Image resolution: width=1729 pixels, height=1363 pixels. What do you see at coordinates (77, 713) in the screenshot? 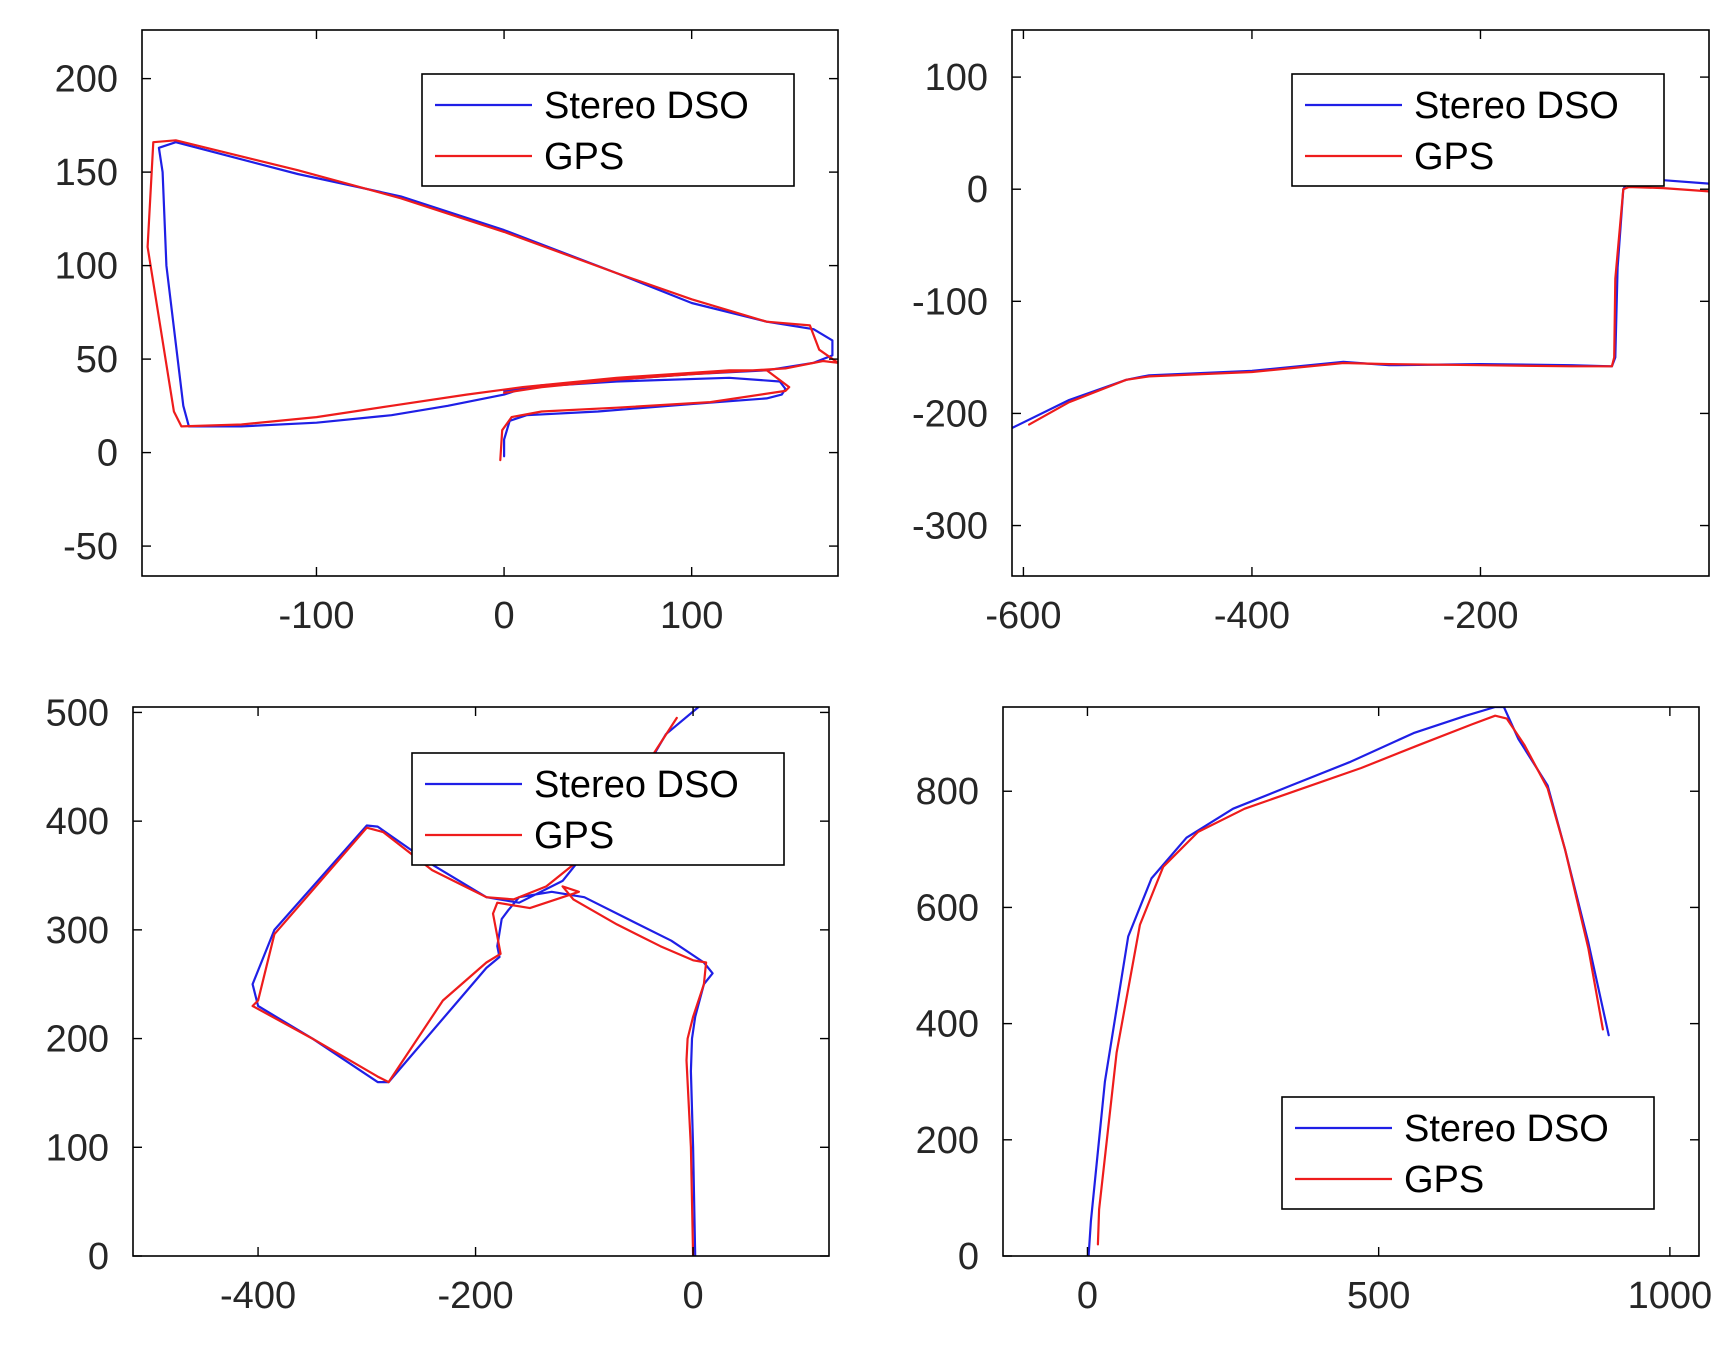
I see `y-tick-label: 500` at bounding box center [77, 713].